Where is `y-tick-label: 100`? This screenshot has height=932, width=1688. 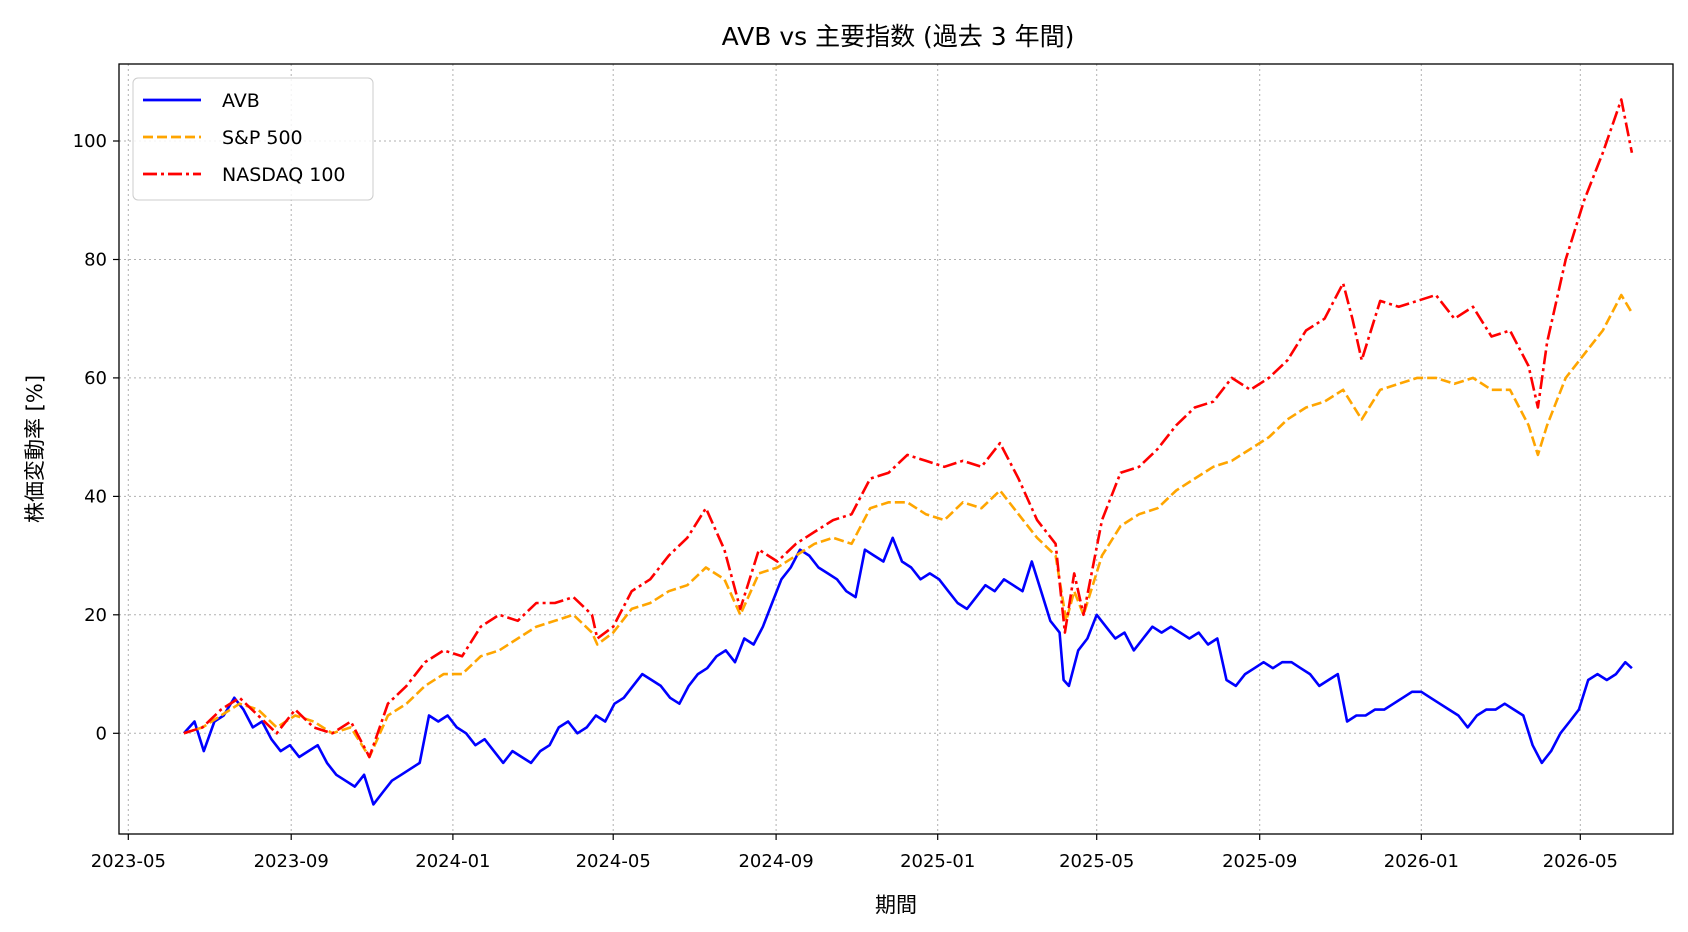 y-tick-label: 100 is located at coordinates (90, 141).